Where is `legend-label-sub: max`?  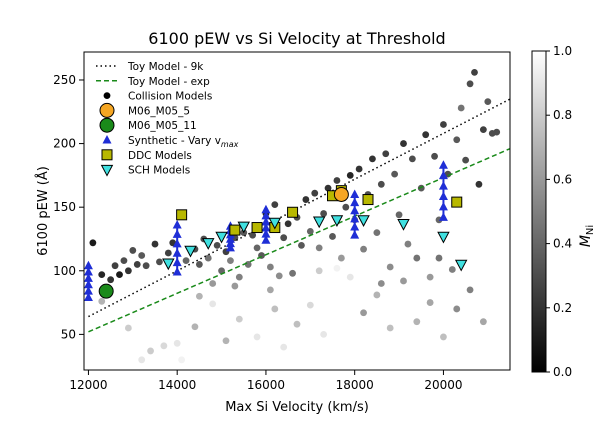
legend-label-sub: max is located at coordinates (230, 144).